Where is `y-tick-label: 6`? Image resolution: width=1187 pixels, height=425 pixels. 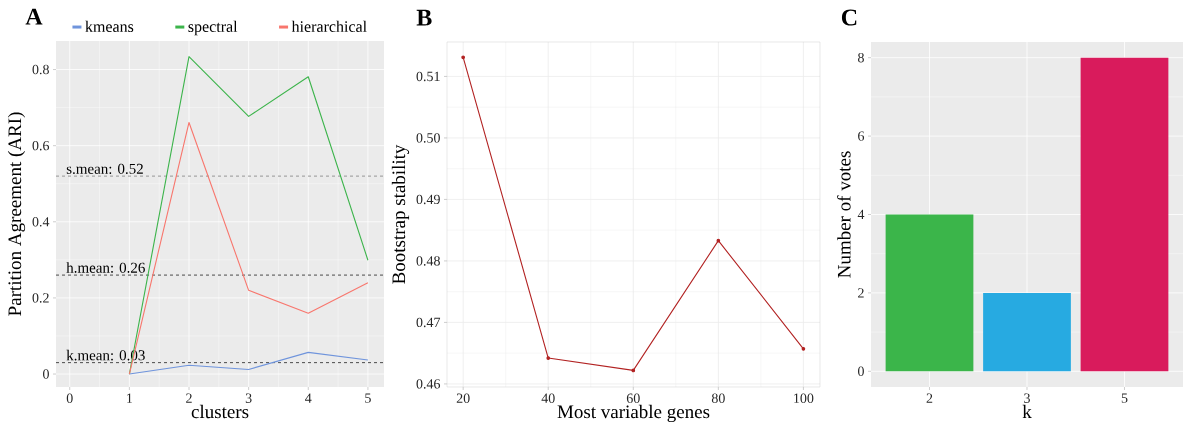 y-tick-label: 6 is located at coordinates (861, 136).